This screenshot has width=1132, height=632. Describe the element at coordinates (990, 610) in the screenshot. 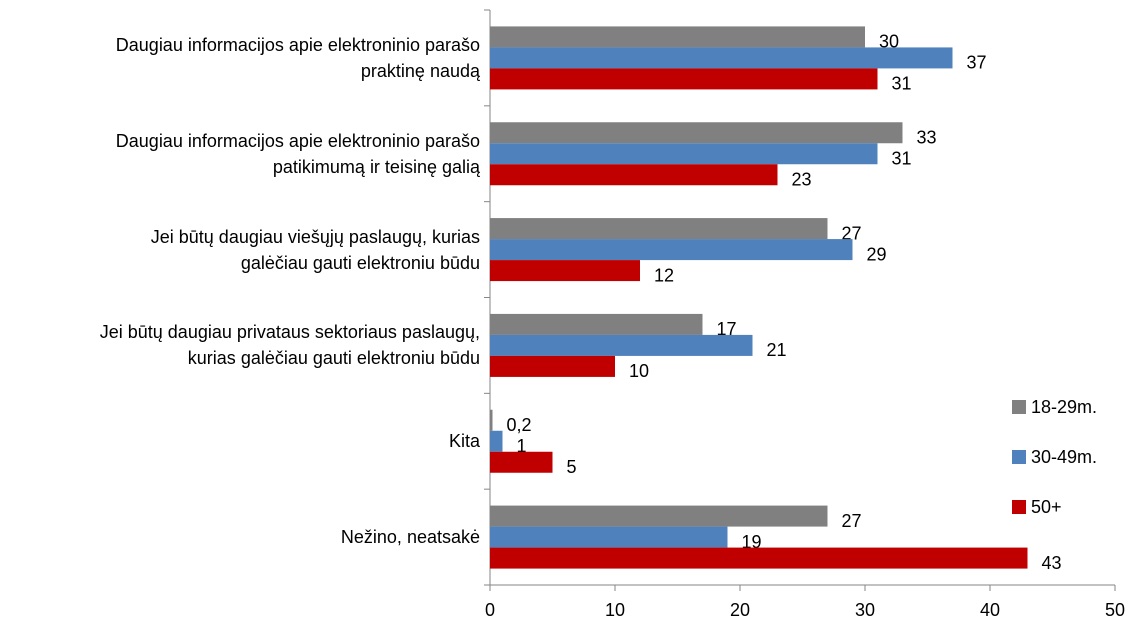

I see `x-tick-label: 40` at that location.